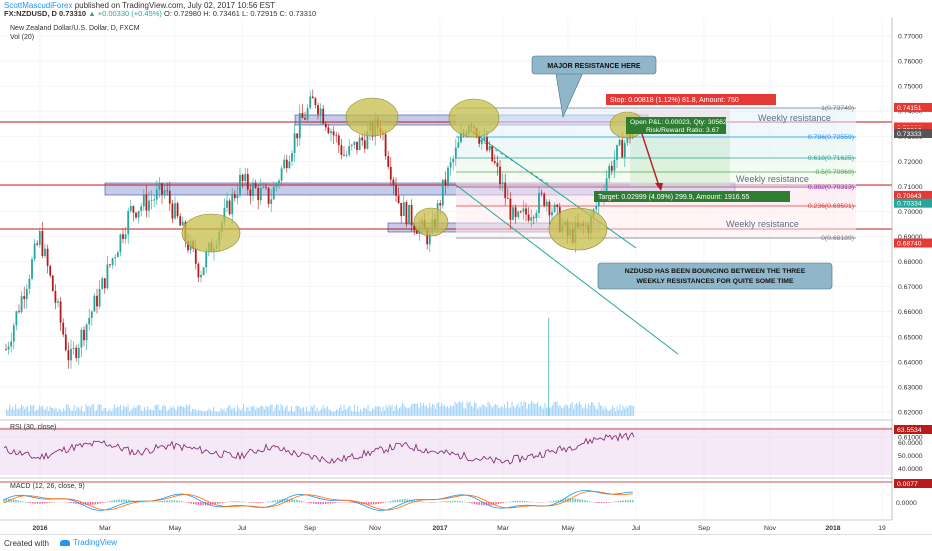 This screenshot has height=551, width=932. What do you see at coordinates (88, 542) in the screenshot?
I see `tradingview-logo: TradingView` at bounding box center [88, 542].